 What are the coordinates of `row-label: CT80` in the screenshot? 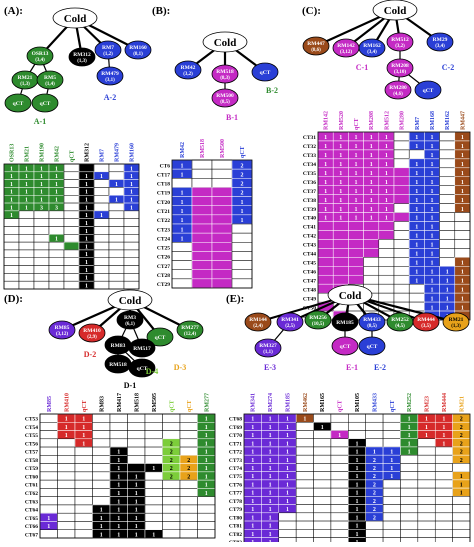 It's located at (235, 518).